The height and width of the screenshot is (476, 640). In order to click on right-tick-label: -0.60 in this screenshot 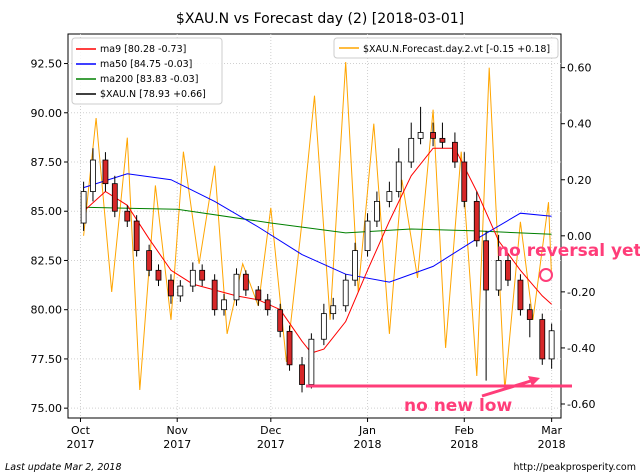, I will do `click(581, 404)`.